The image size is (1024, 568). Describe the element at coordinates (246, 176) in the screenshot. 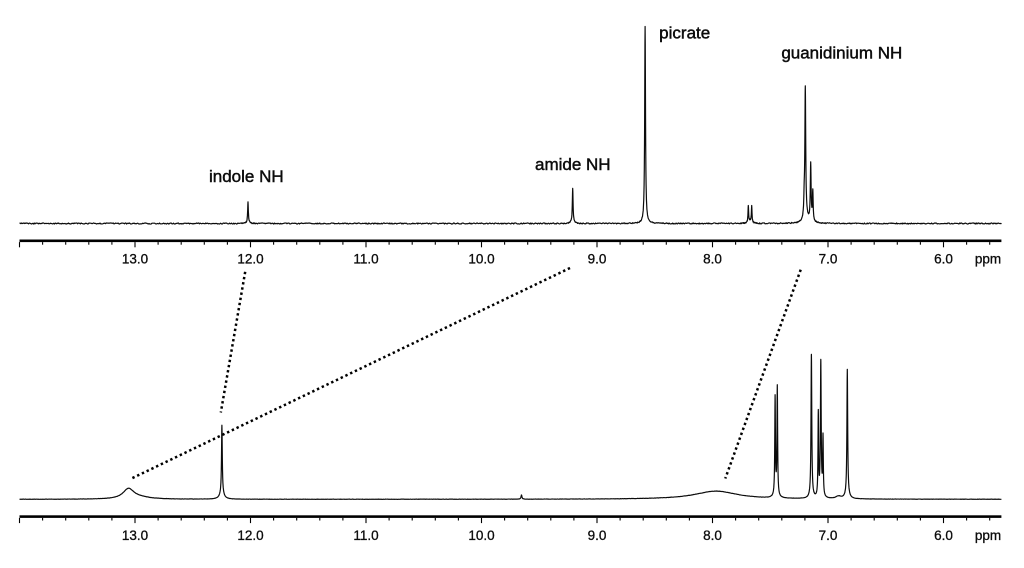

I see `svg-text: indole NH` at that location.